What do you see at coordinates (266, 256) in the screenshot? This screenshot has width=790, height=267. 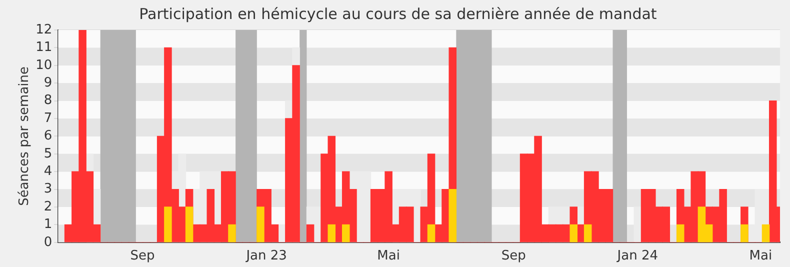 I see `x-tick-label: Jan 23` at bounding box center [266, 256].